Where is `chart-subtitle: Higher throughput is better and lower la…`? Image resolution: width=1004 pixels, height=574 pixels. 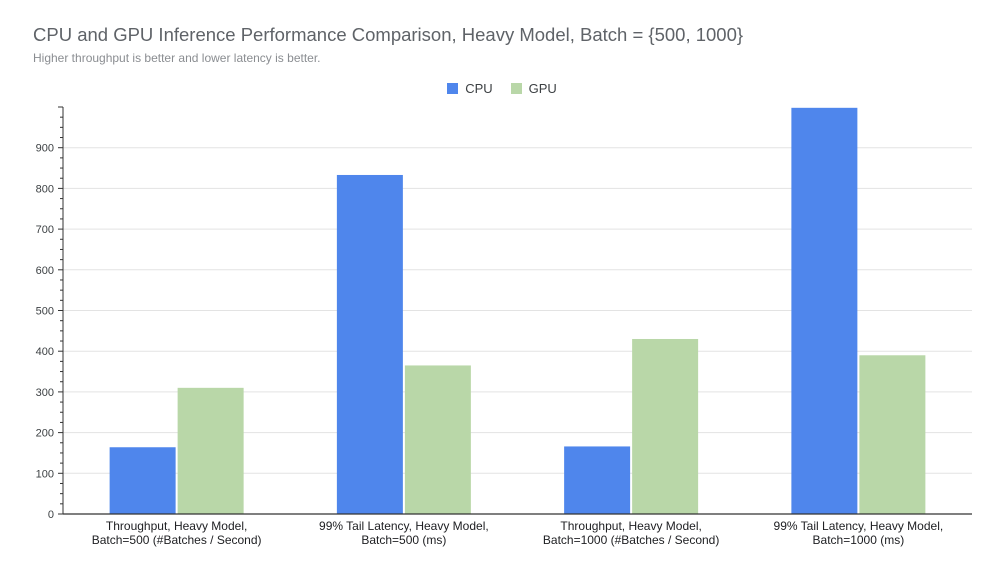
chart-subtitle: Higher throughput is better and lower la… is located at coordinates (177, 58).